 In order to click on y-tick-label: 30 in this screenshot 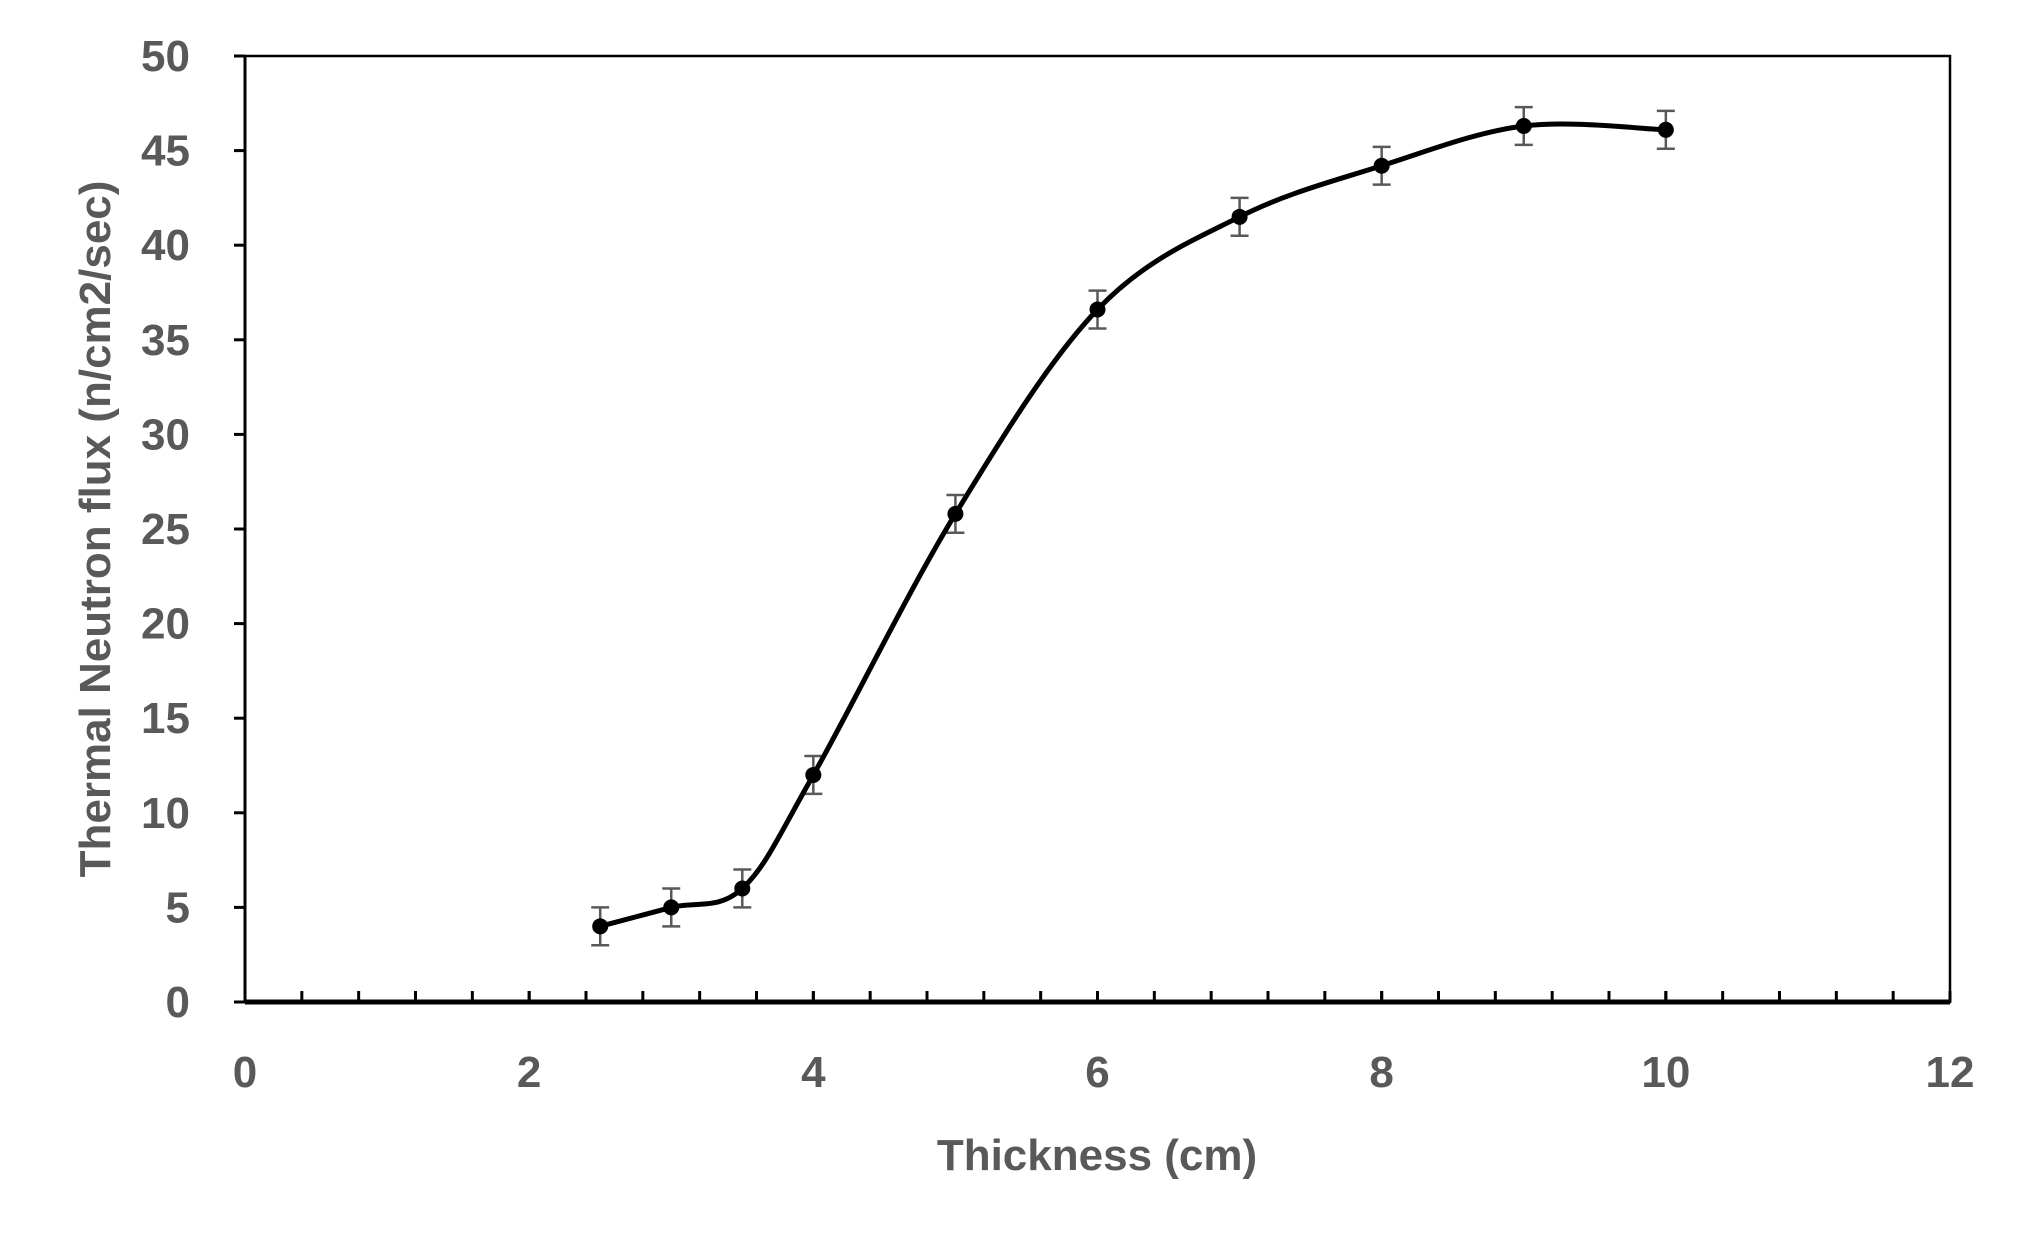, I will do `click(165, 434)`.